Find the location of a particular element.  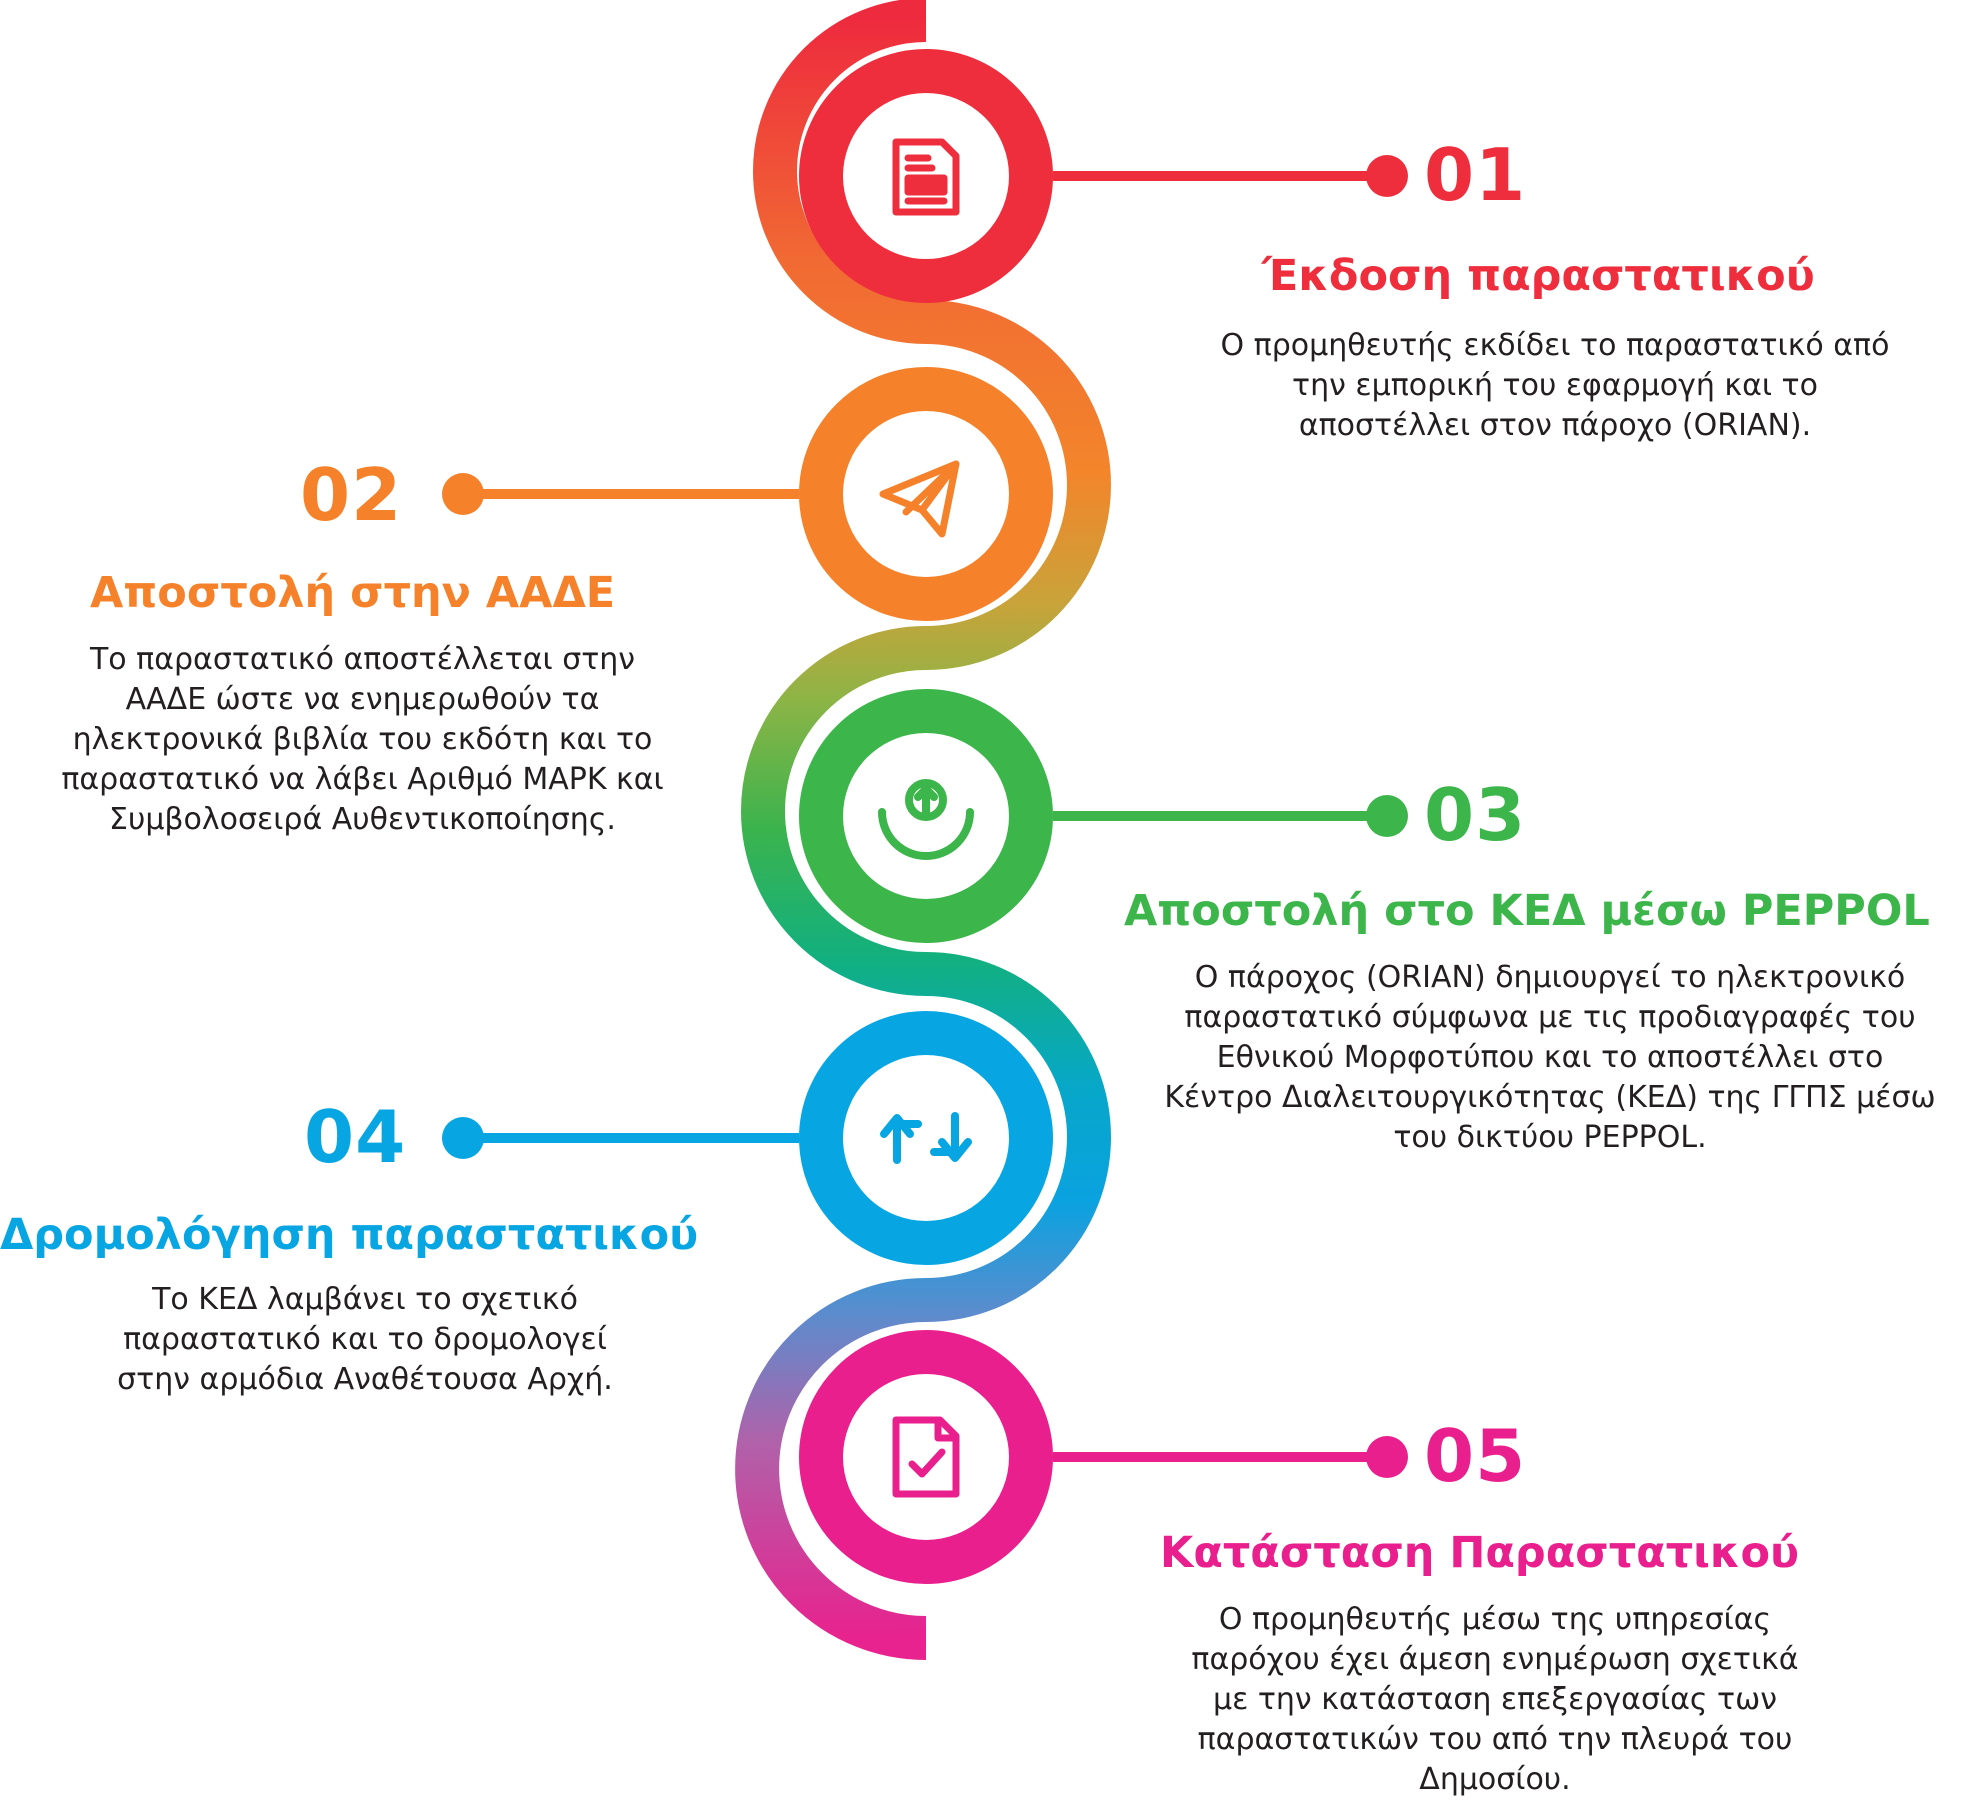

transfer-arrows-icon is located at coordinates (926, 1138).